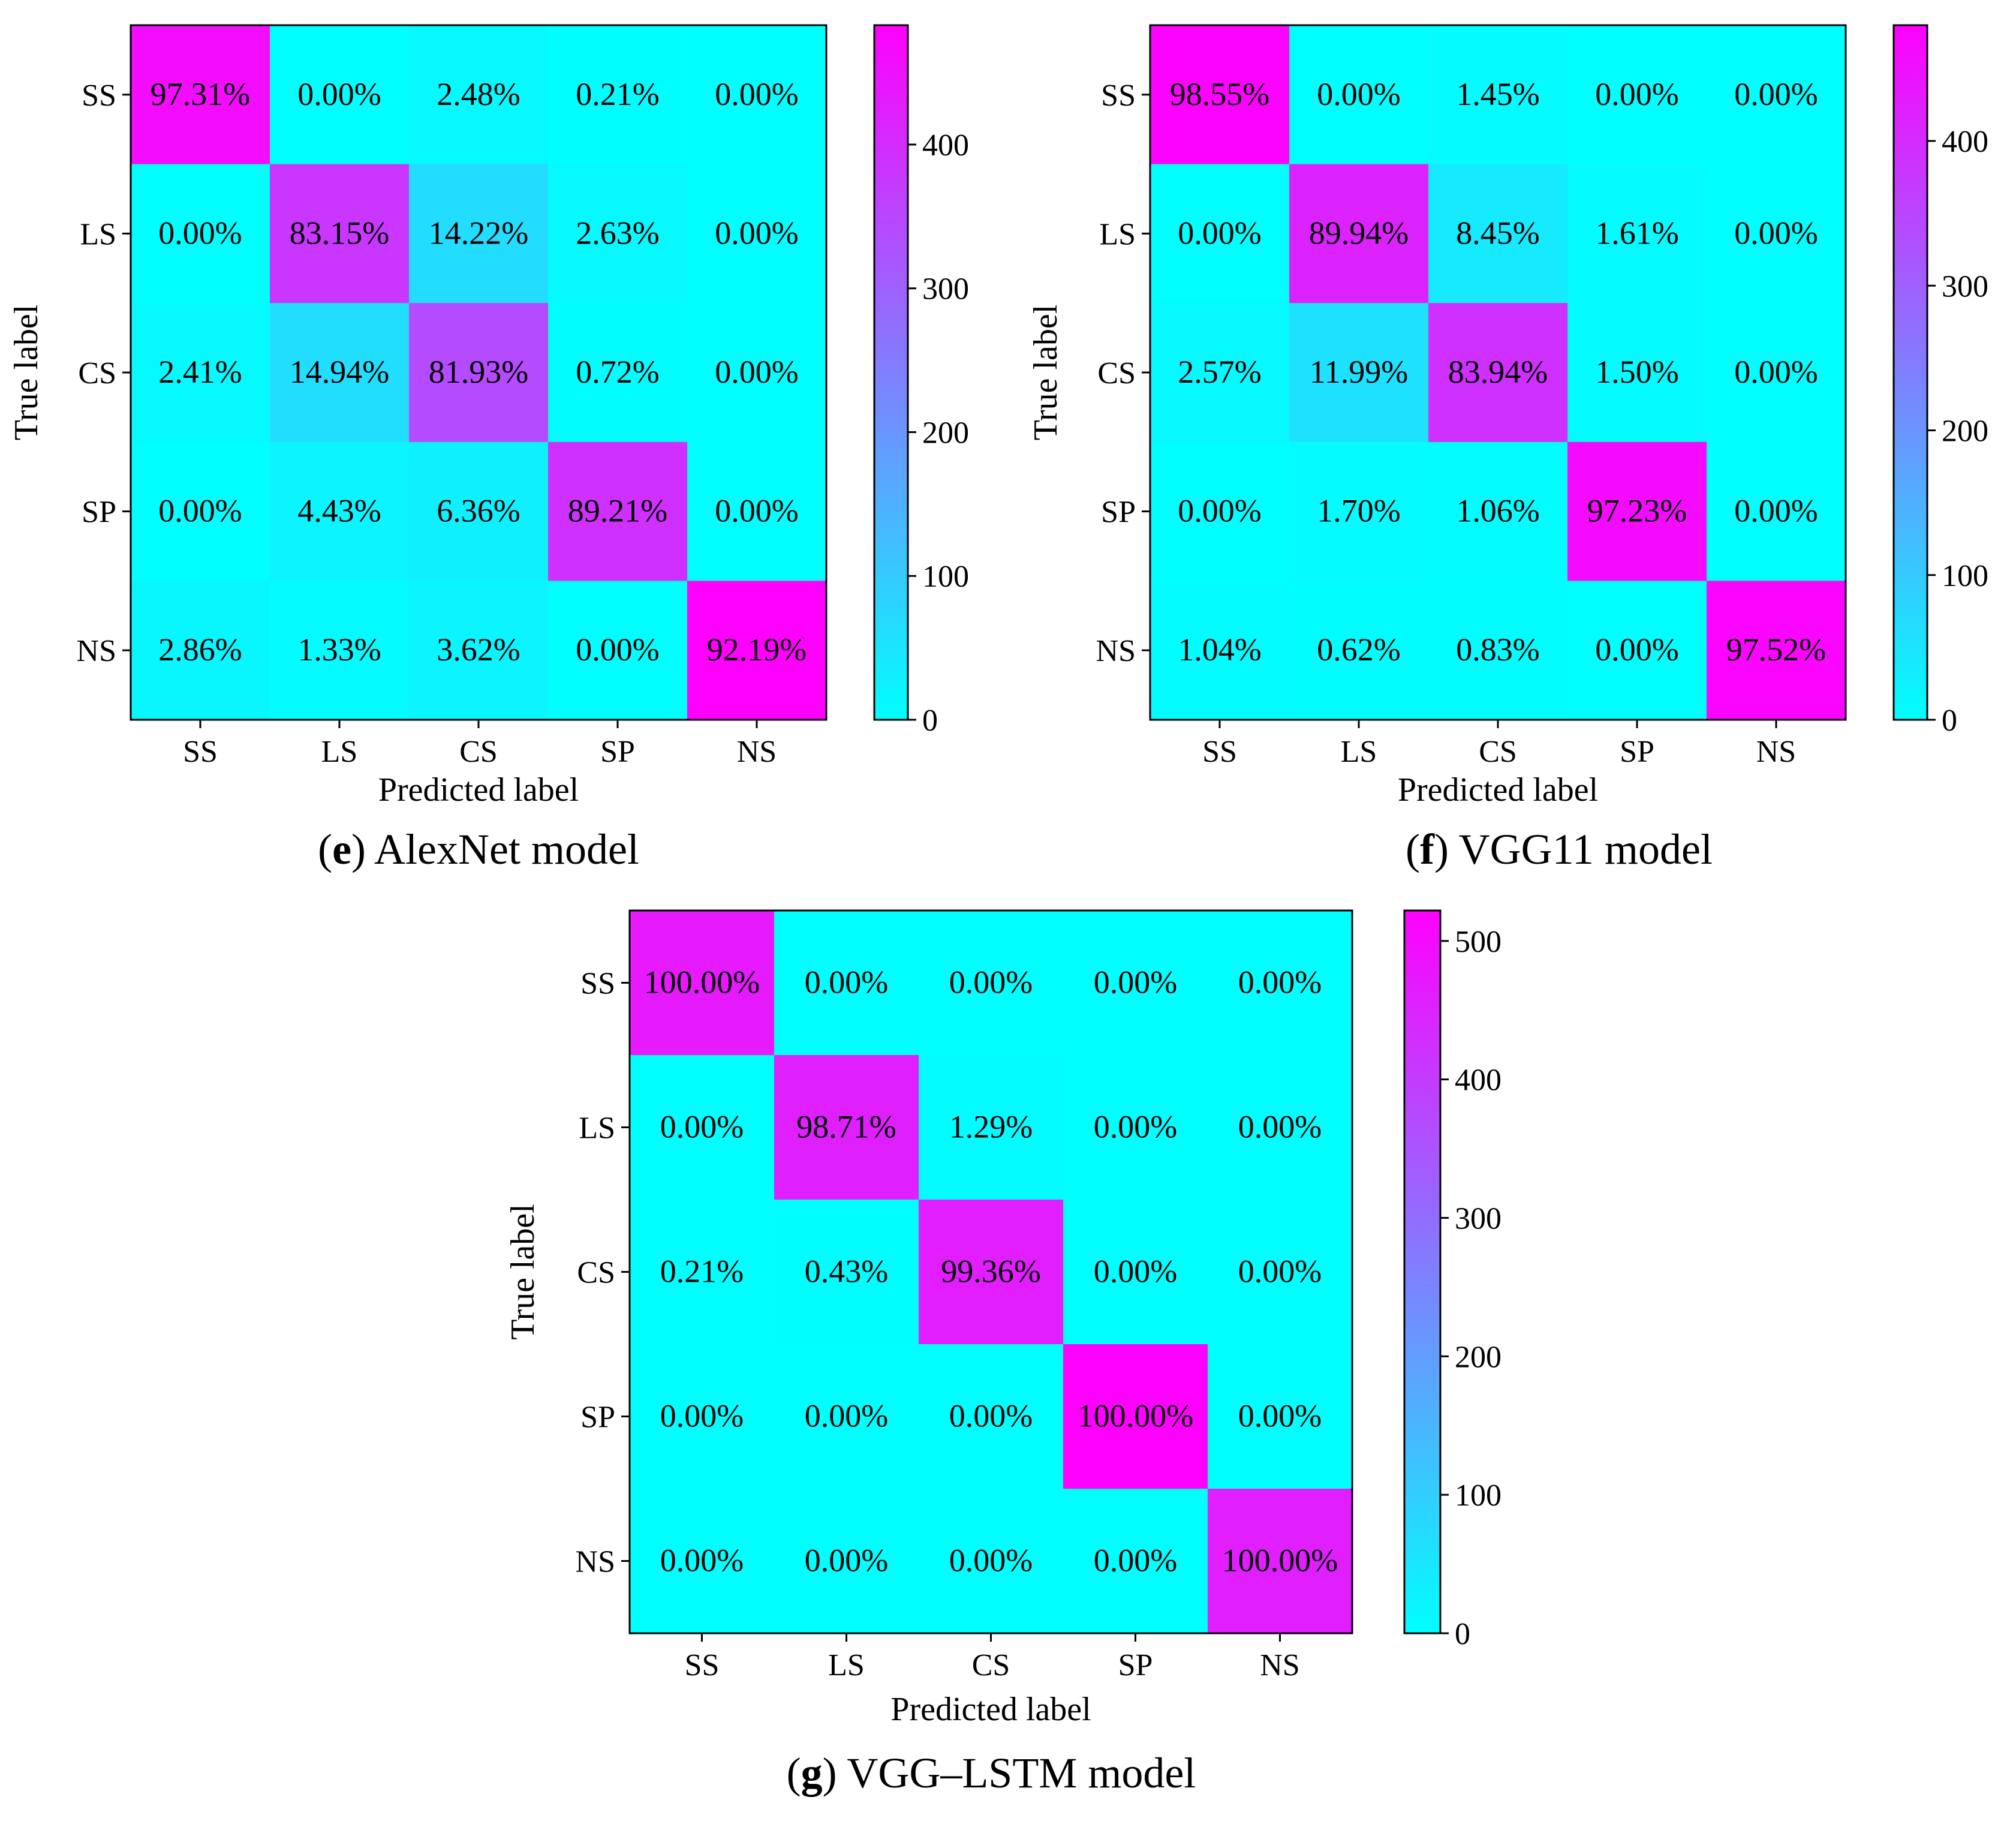  What do you see at coordinates (1497, 650) in the screenshot?
I see `cell-value-label: 0.83%` at bounding box center [1497, 650].